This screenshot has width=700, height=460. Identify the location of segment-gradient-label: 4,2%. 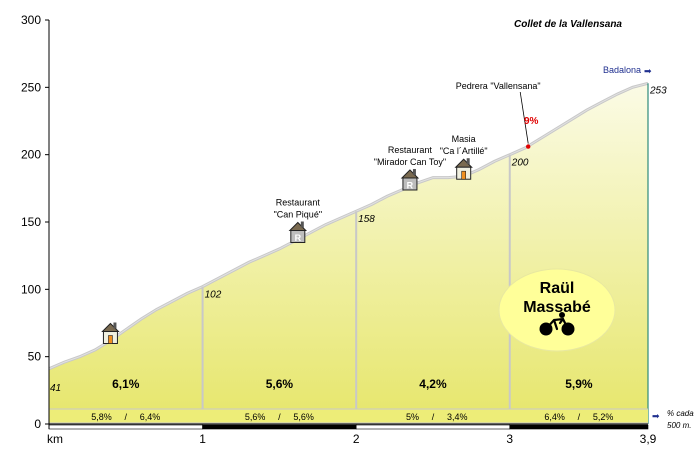
(433, 384).